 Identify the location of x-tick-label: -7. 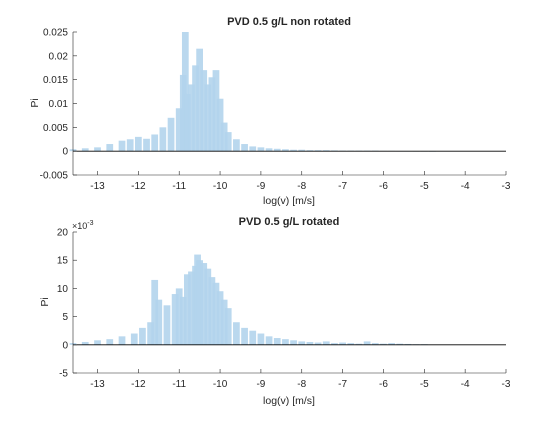
(342, 384).